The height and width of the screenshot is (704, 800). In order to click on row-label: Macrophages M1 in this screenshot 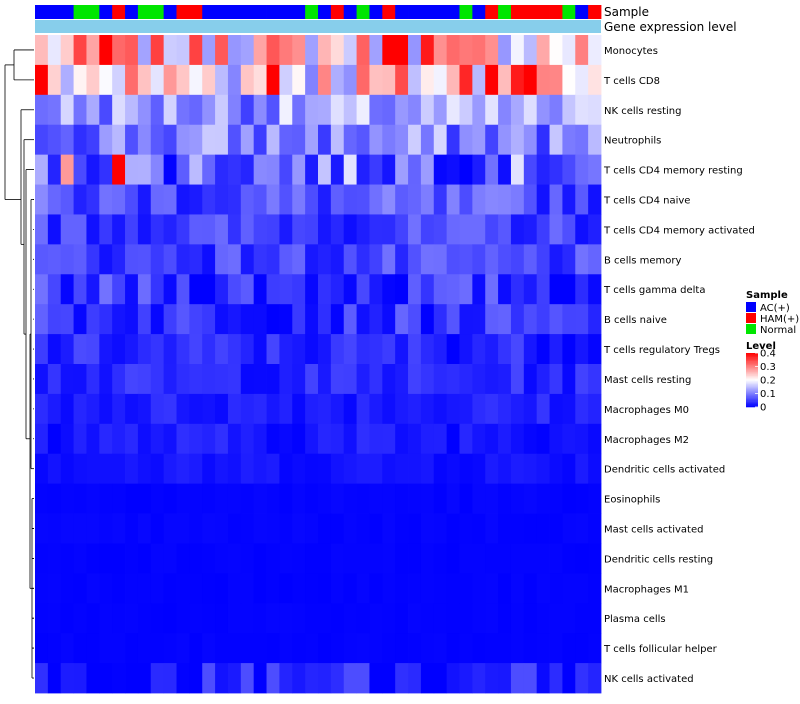, I will do `click(646, 589)`.